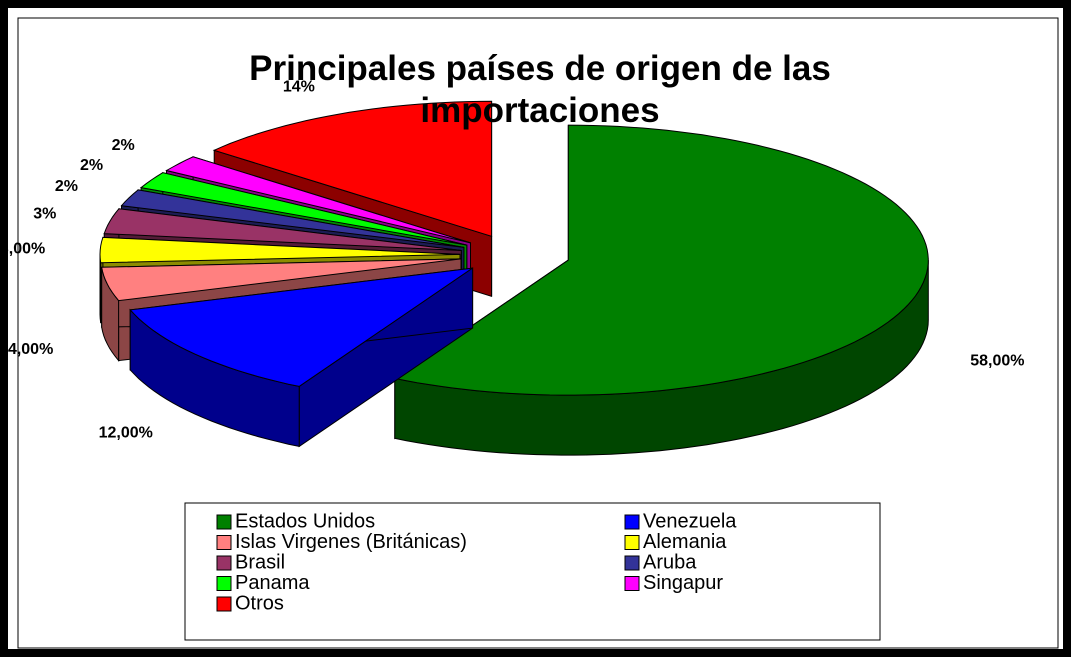  Describe the element at coordinates (683, 583) in the screenshot. I see `legend-label: Singapur` at that location.